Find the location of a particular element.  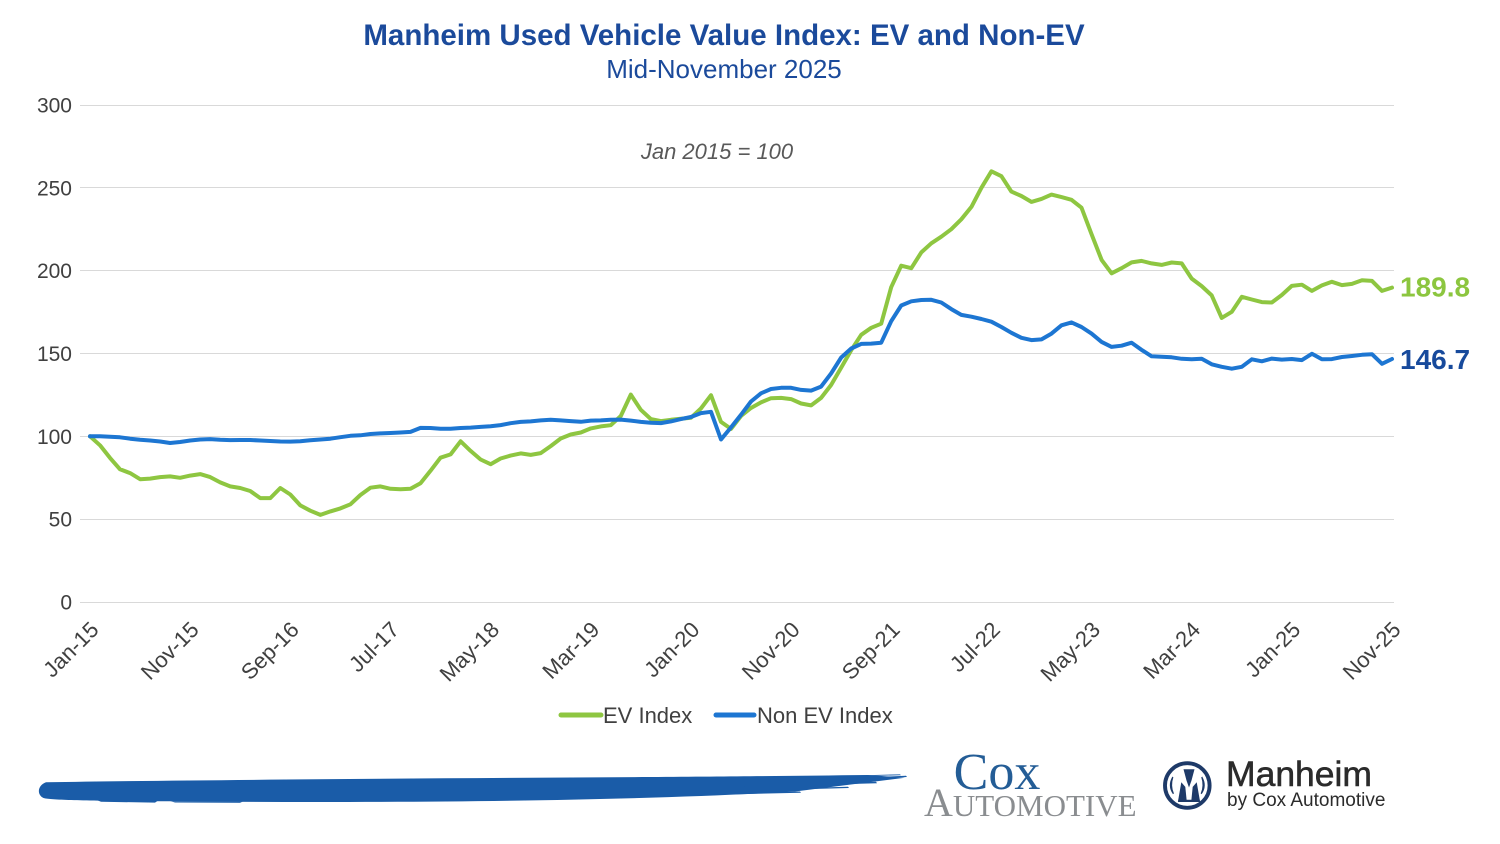

svg-text: Sep-16 is located at coordinates (270, 651).